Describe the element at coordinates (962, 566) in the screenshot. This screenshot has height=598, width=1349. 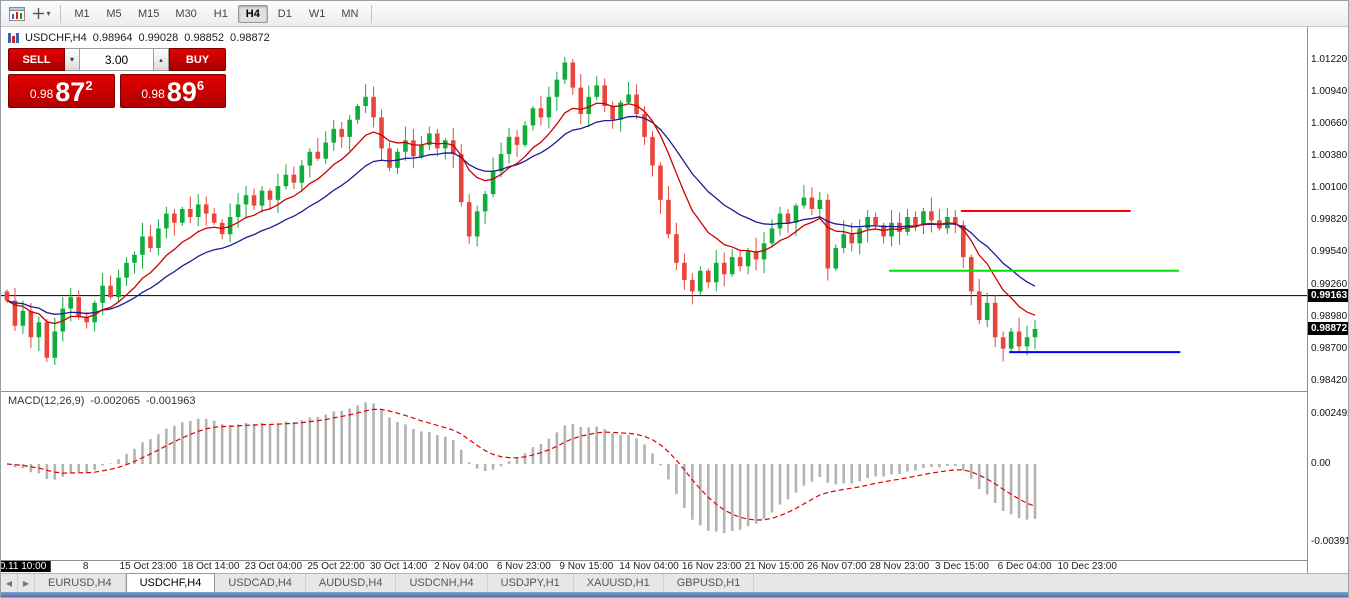
I see `time-label: 3 Dec 15:00` at that location.